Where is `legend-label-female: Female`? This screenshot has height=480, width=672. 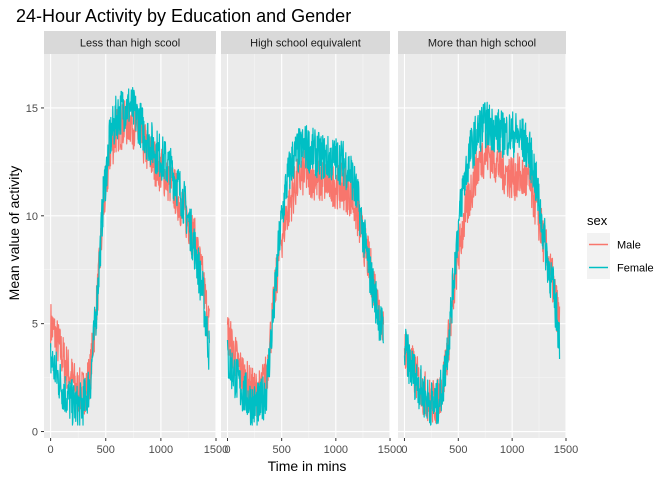
legend-label-female: Female is located at coordinates (635, 269).